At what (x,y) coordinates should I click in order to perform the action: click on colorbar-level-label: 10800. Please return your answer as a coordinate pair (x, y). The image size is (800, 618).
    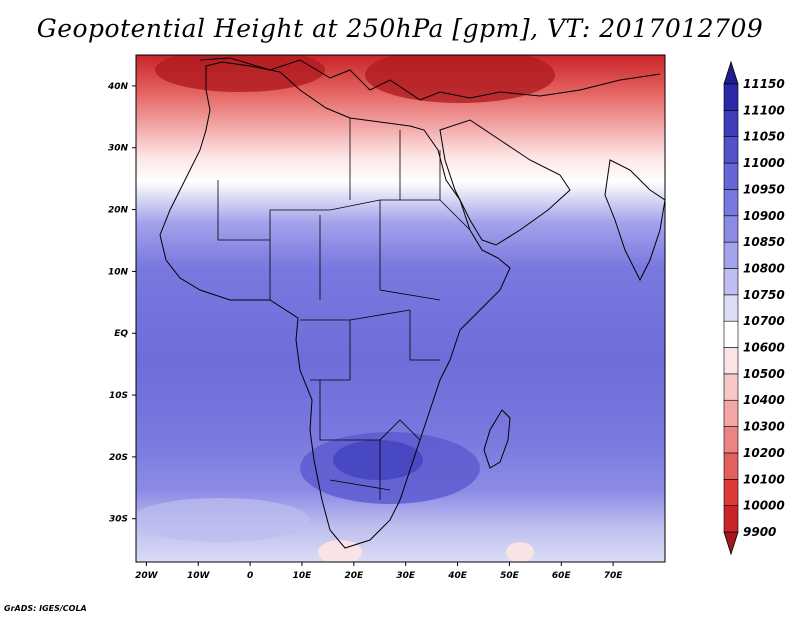
    Looking at the image, I should click on (764, 268).